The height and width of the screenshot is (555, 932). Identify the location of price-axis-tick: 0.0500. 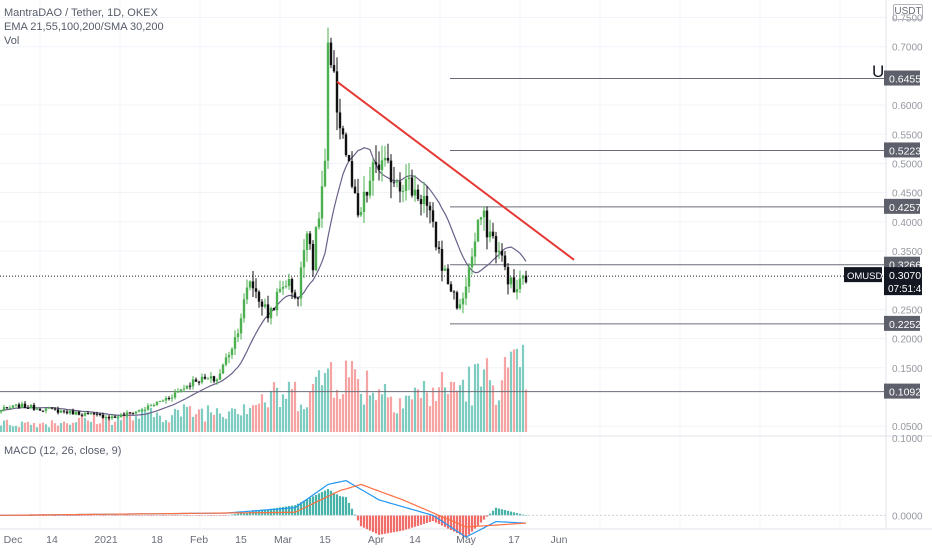
(907, 427).